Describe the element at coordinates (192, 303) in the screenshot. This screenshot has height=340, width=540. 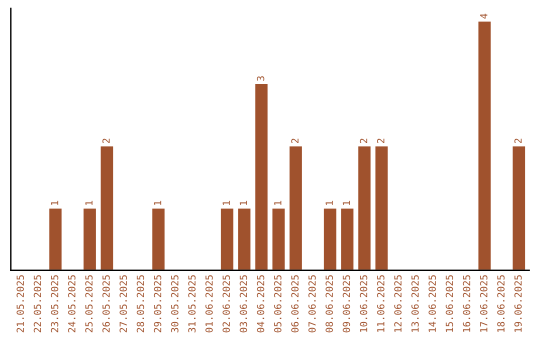
I see `x-tick-label: 31.05.2025` at that location.